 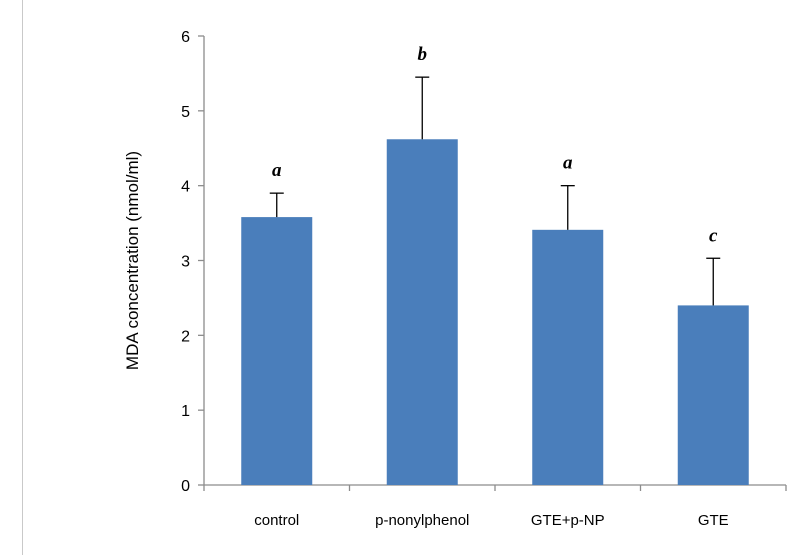 I want to click on y-tick-label: 0, so click(x=185, y=486).